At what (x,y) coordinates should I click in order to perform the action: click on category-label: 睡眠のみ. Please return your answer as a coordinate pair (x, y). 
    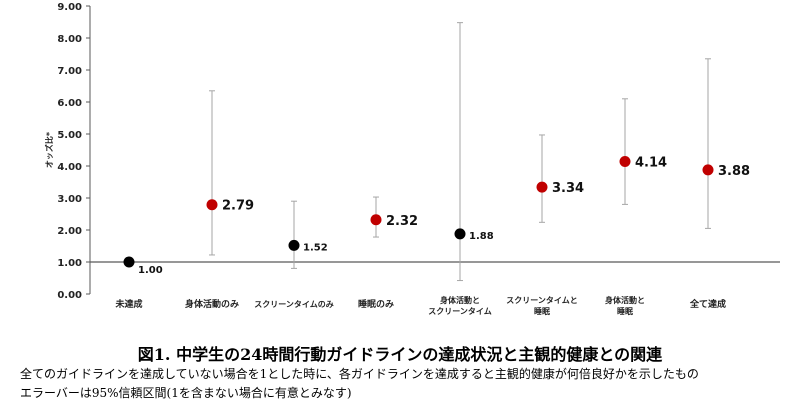
    Looking at the image, I should click on (376, 304).